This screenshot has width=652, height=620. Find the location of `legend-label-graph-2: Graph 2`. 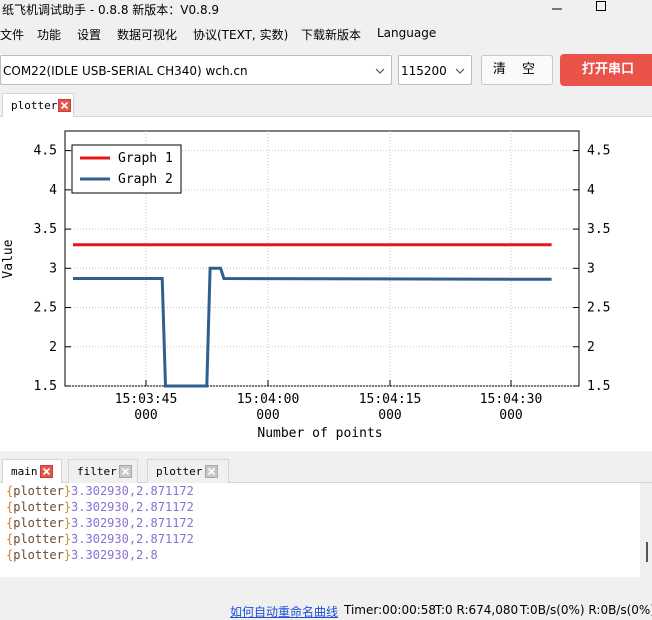

legend-label-graph-2: Graph 2 is located at coordinates (145, 179).